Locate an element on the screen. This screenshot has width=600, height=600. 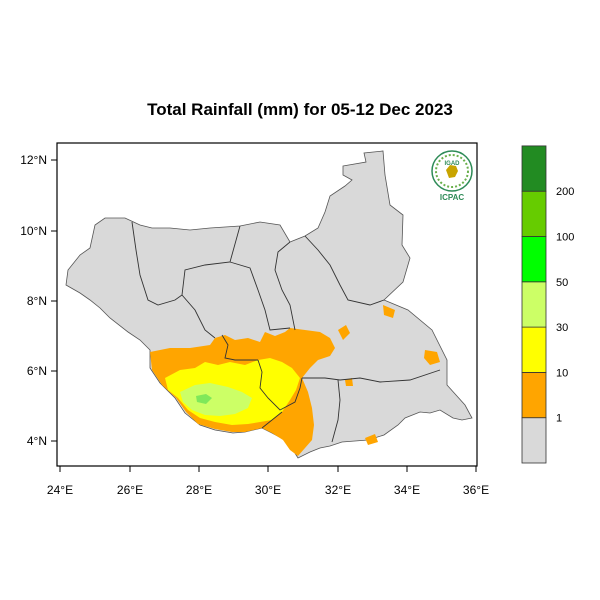
lat-tick-label: 8°N is located at coordinates (37, 301).